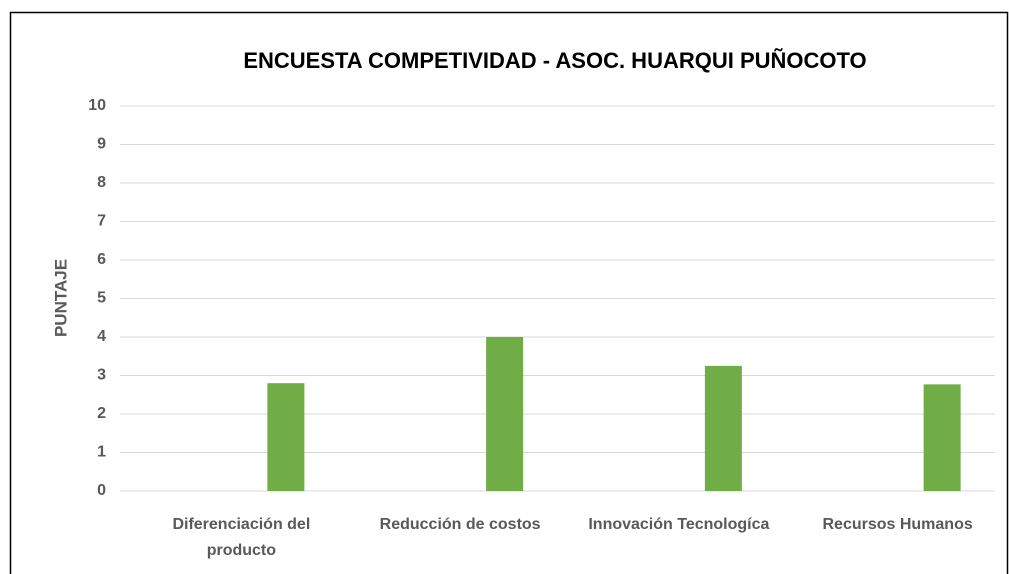  What do you see at coordinates (101, 221) in the screenshot?
I see `y-tick-label: 7` at bounding box center [101, 221].